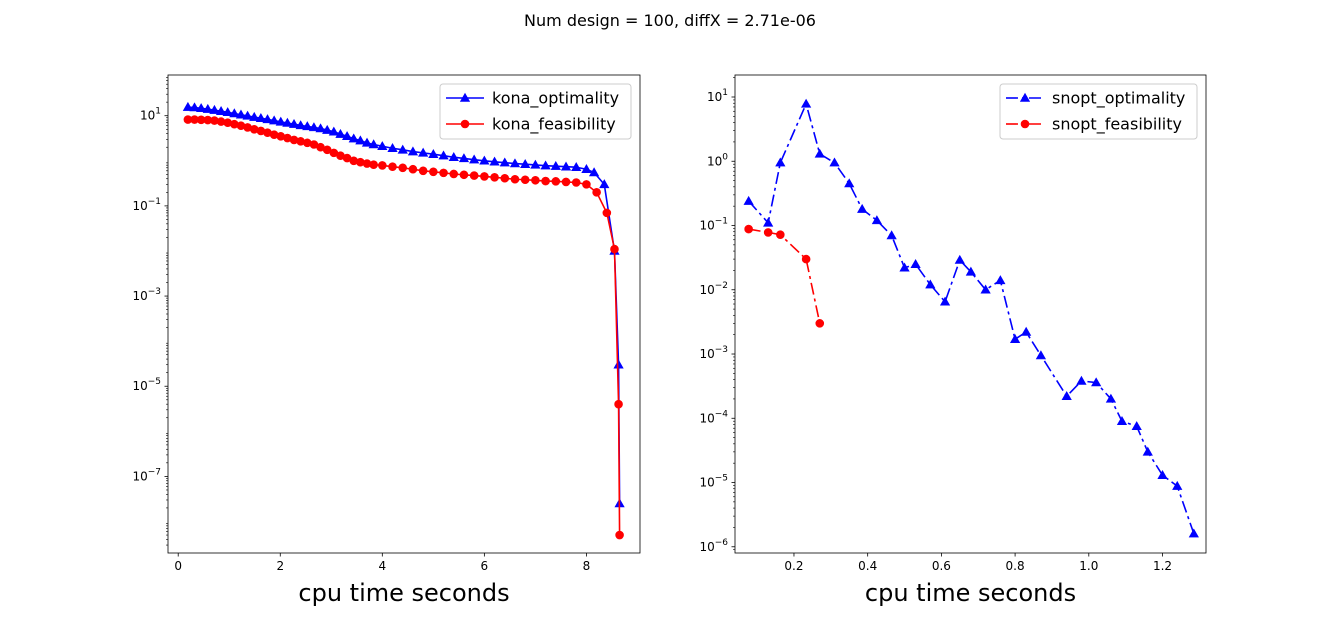 The height and width of the screenshot is (621, 1340). I want to click on y-tick-label-exponent: −4, so click(722, 414).